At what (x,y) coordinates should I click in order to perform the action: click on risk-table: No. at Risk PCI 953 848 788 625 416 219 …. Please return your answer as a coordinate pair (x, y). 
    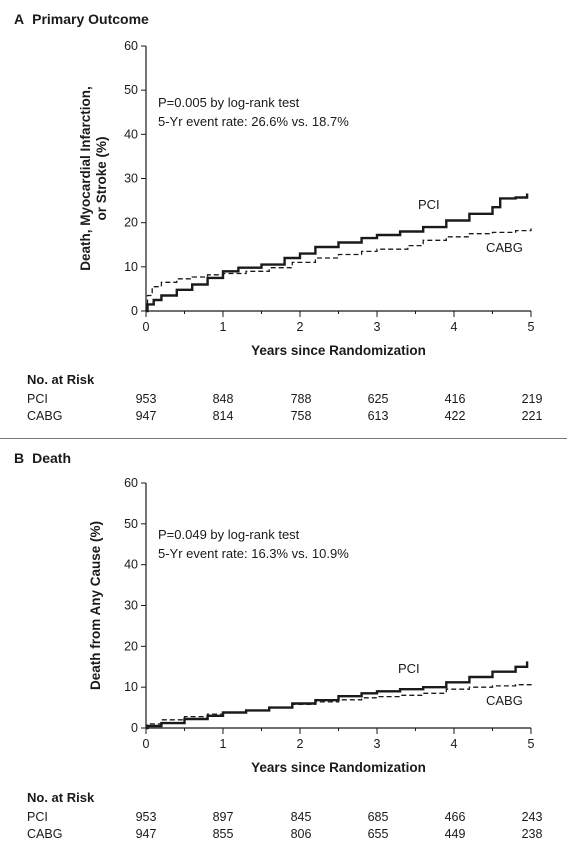
    Looking at the image, I should click on (283, 404).